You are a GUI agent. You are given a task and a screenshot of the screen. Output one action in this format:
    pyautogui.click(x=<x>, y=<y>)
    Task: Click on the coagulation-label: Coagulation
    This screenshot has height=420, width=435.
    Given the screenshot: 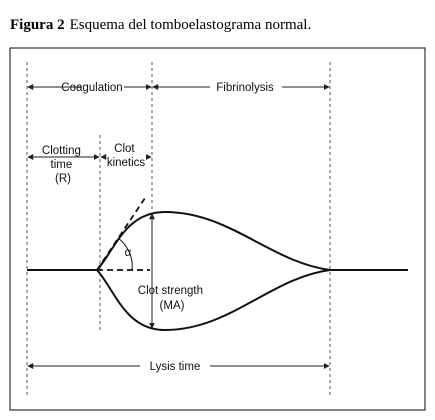 What is the action you would take?
    pyautogui.click(x=91, y=88)
    